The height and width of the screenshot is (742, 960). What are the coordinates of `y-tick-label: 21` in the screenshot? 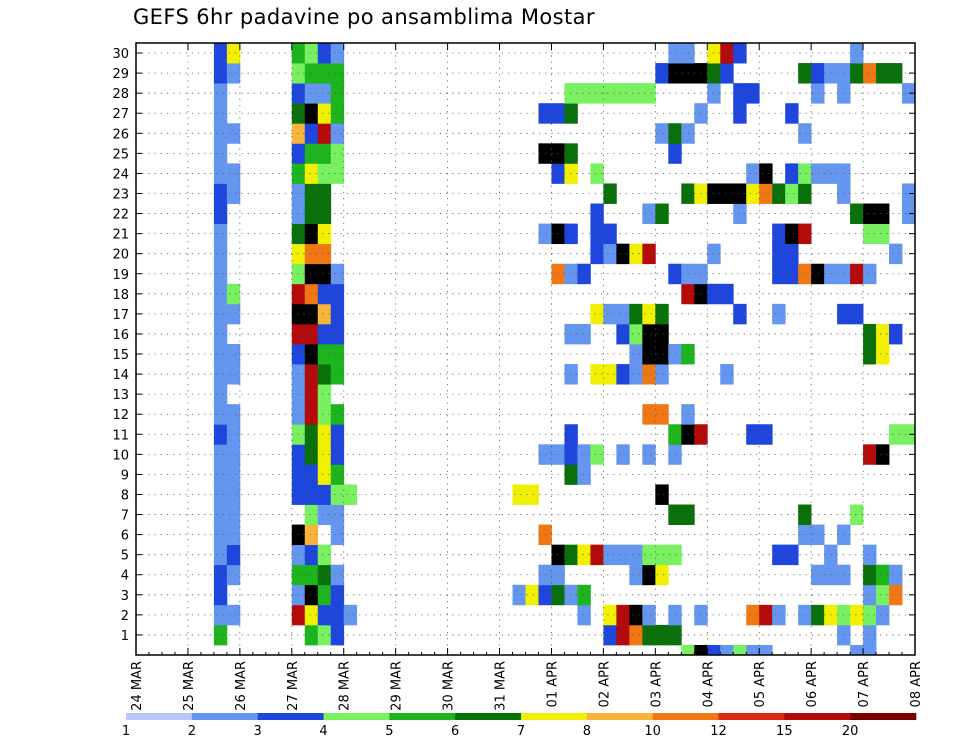 It's located at (120, 235).